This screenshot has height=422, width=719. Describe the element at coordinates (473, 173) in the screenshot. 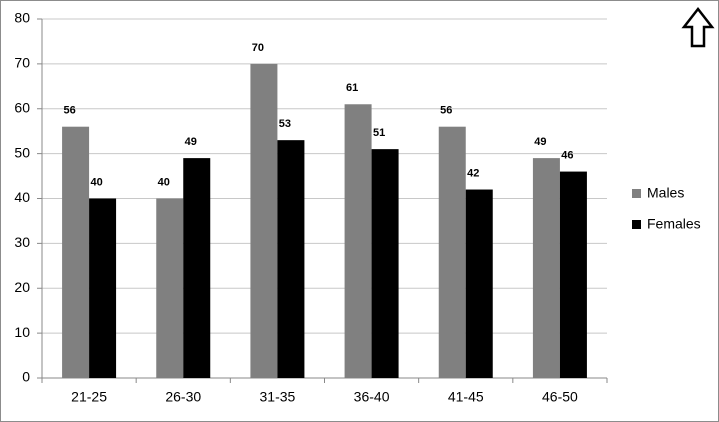

I see `data-label: 42` at that location.